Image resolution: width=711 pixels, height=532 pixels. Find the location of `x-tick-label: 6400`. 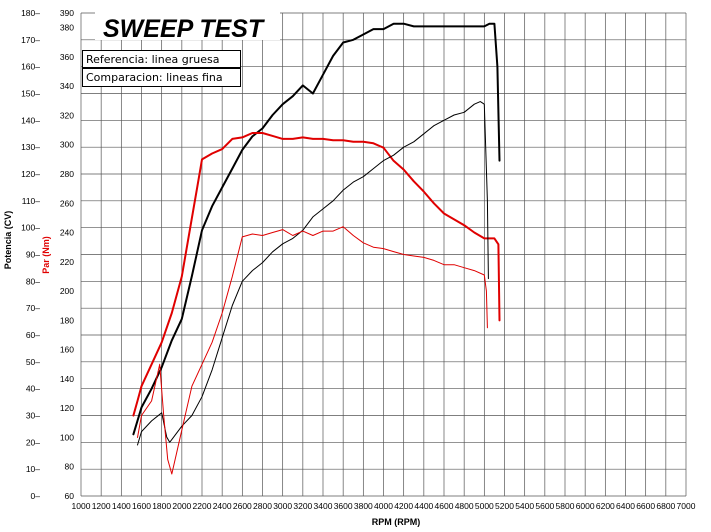

x-tick-label: 6400 is located at coordinates (625, 506).